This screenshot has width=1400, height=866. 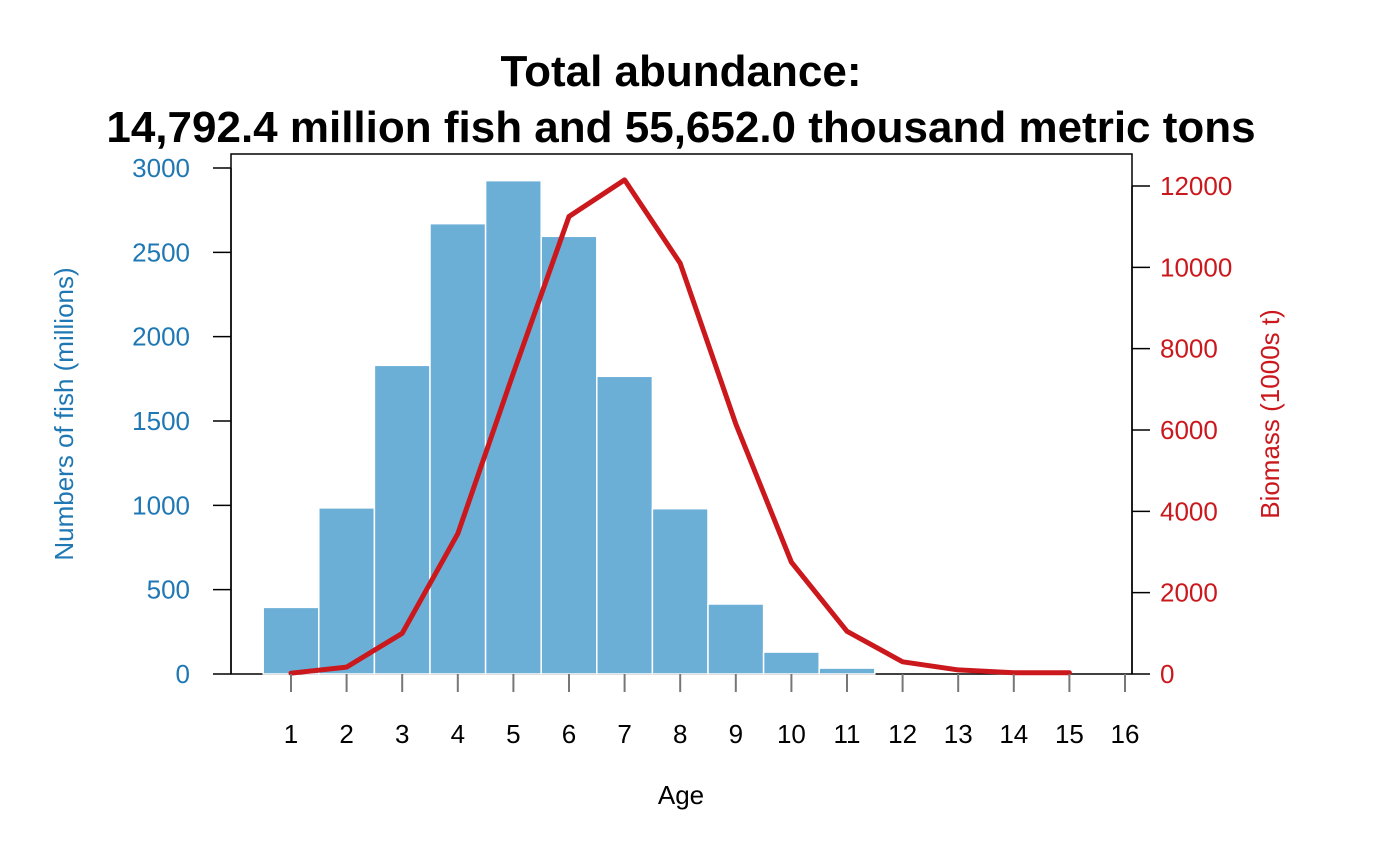 I want to click on x-tick-label: 6, so click(x=569, y=734).